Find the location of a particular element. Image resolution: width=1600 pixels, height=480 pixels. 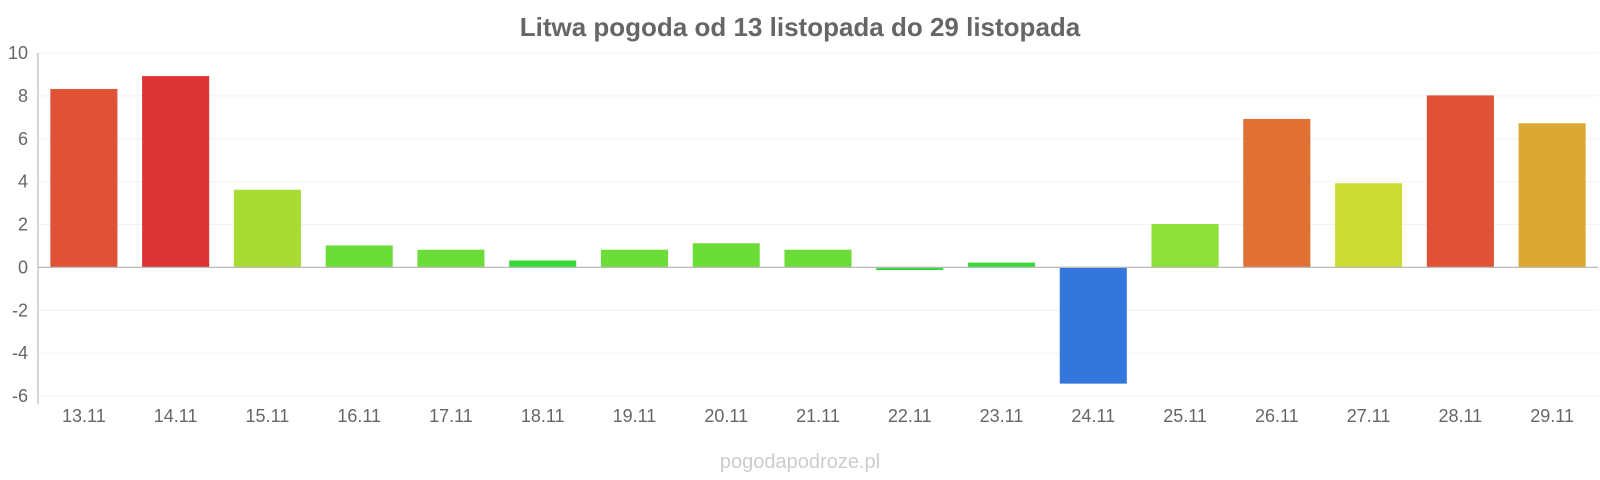

x-tick-label: 14.11 is located at coordinates (176, 416).